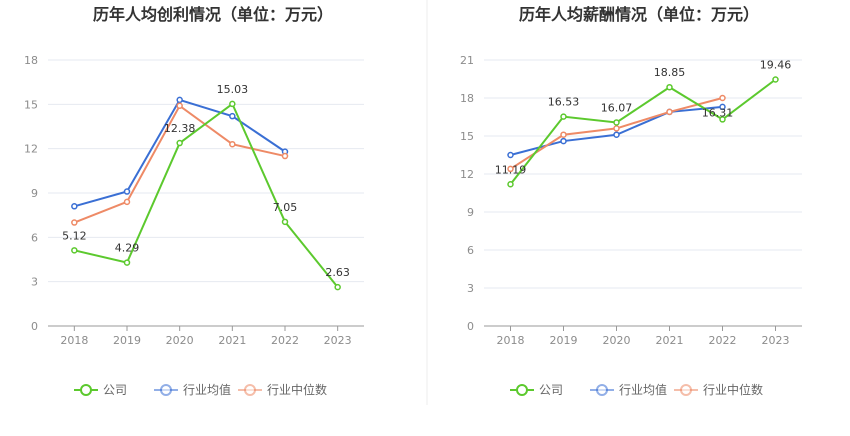  What do you see at coordinates (639, 14) in the screenshot?
I see `chart-title: 历年人均薪酬情况（单位：万元）` at bounding box center [639, 14].